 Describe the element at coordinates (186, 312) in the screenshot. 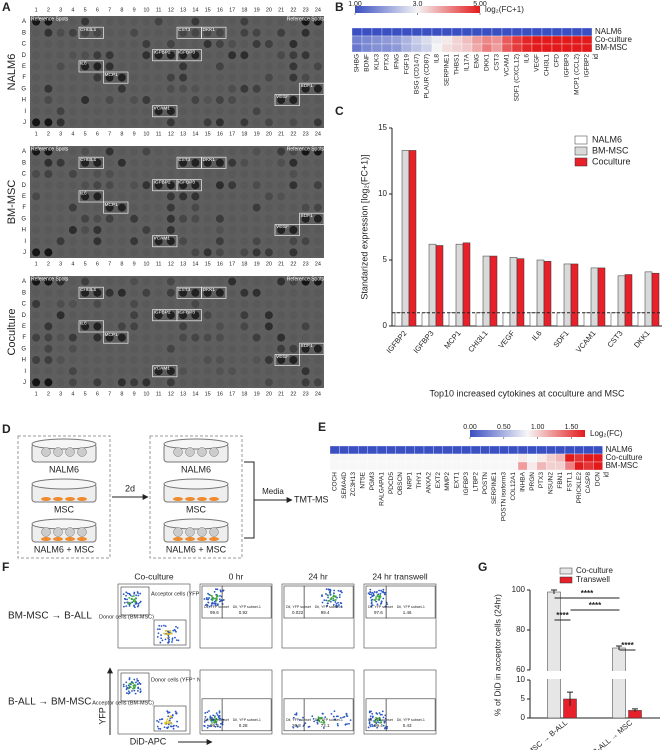

I see `box-label: IGFBP3` at that location.